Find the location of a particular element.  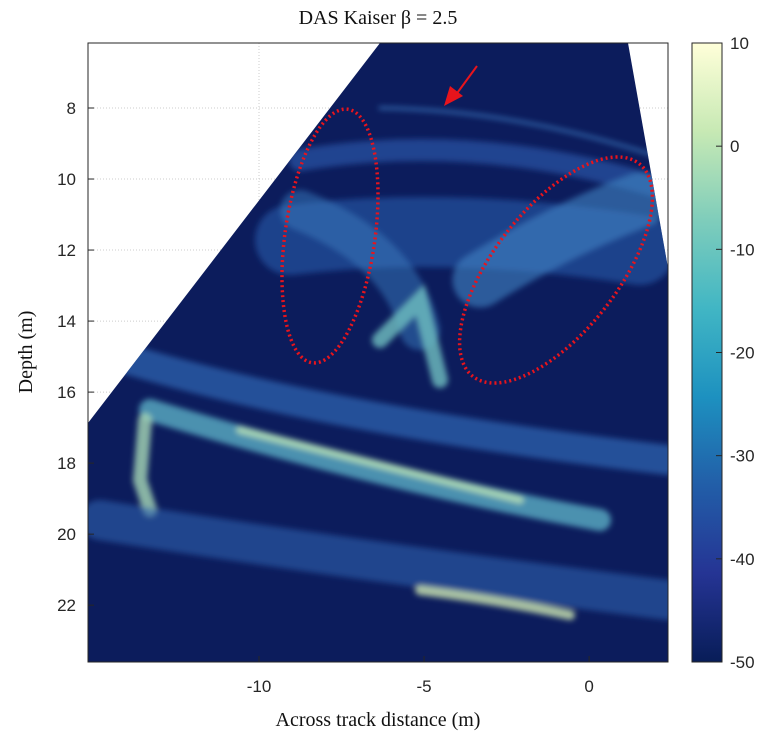

y-tick-label: 10 is located at coordinates (66, 179).